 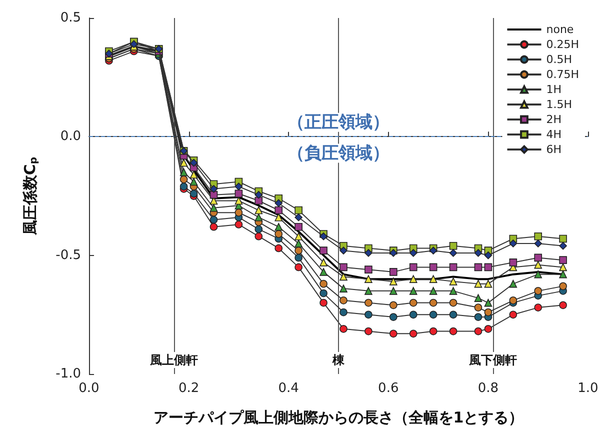 I want to click on legend-label: 6H, so click(x=554, y=149).